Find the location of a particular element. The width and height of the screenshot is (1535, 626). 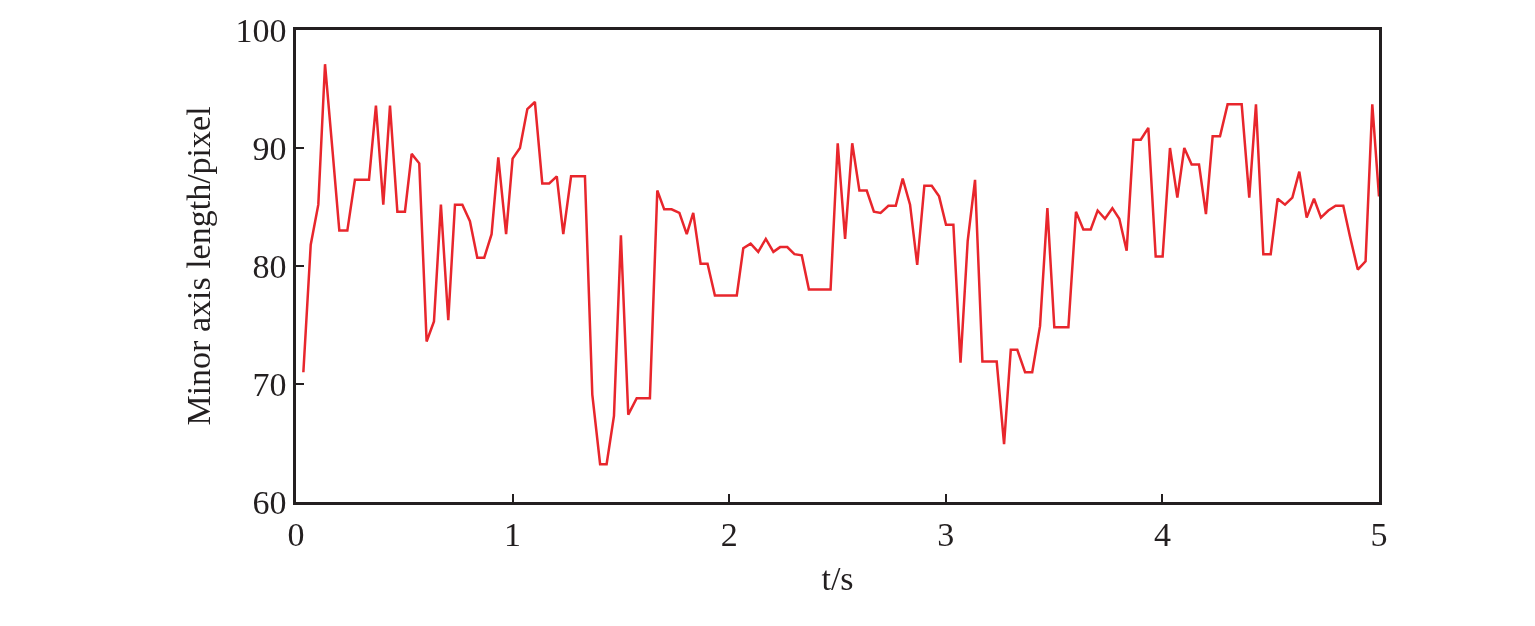

x-tick-label: 4 is located at coordinates (1162, 534).